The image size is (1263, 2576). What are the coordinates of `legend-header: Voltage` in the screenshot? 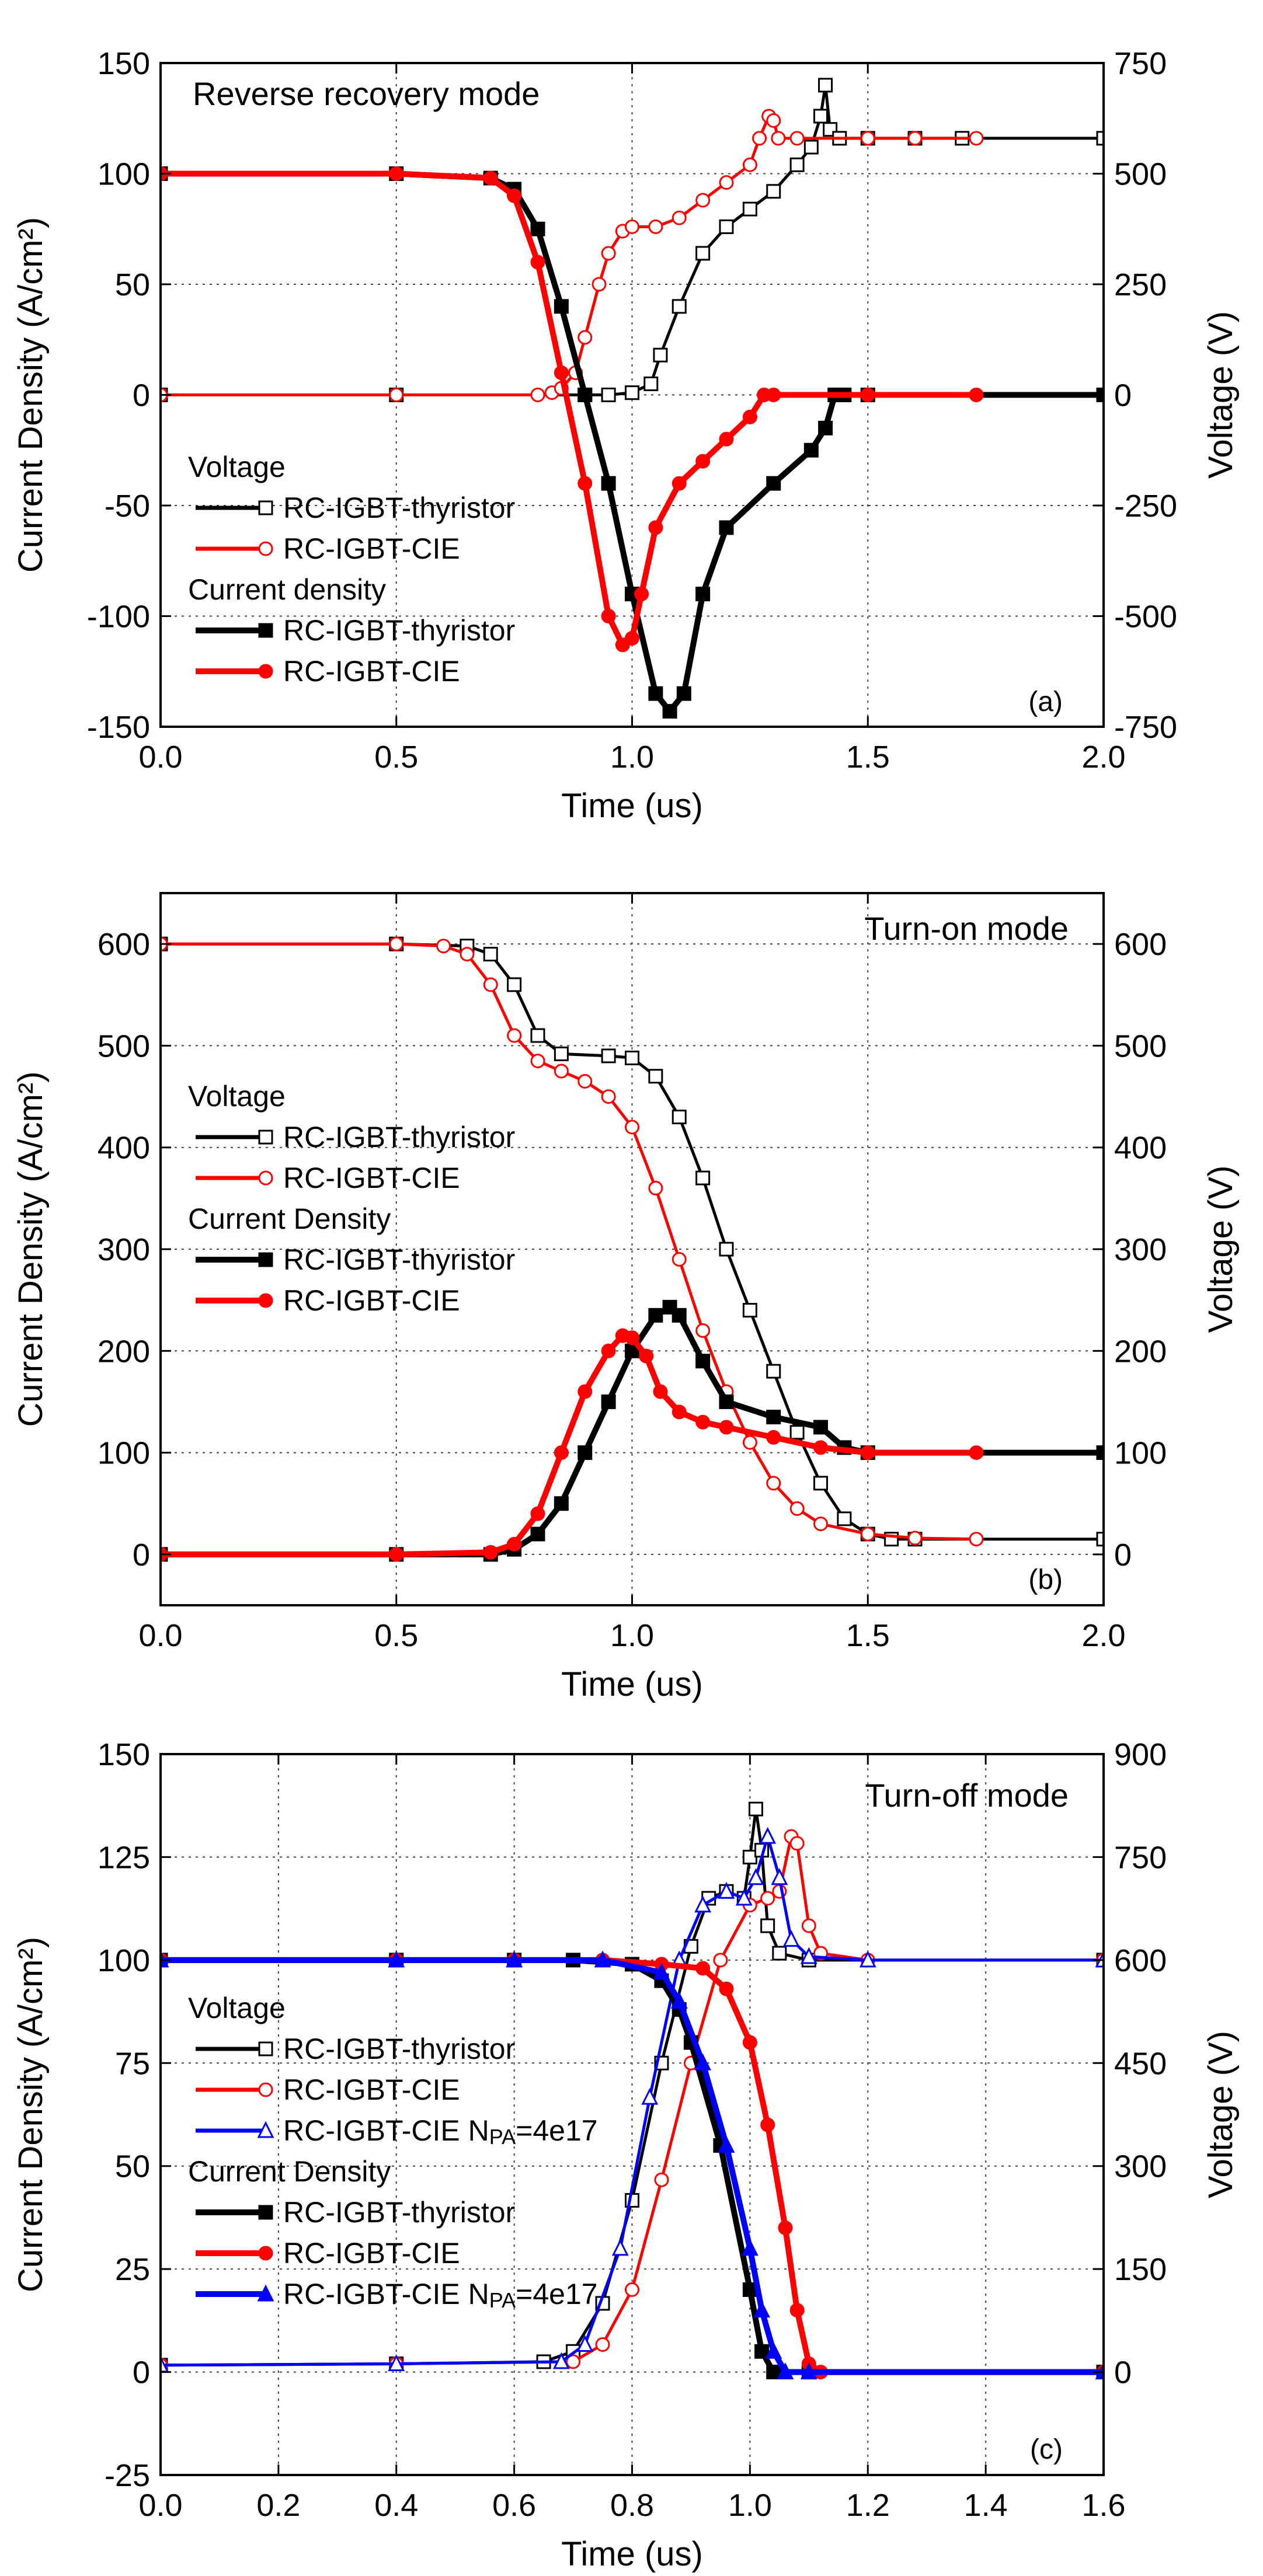 It's located at (237, 467).